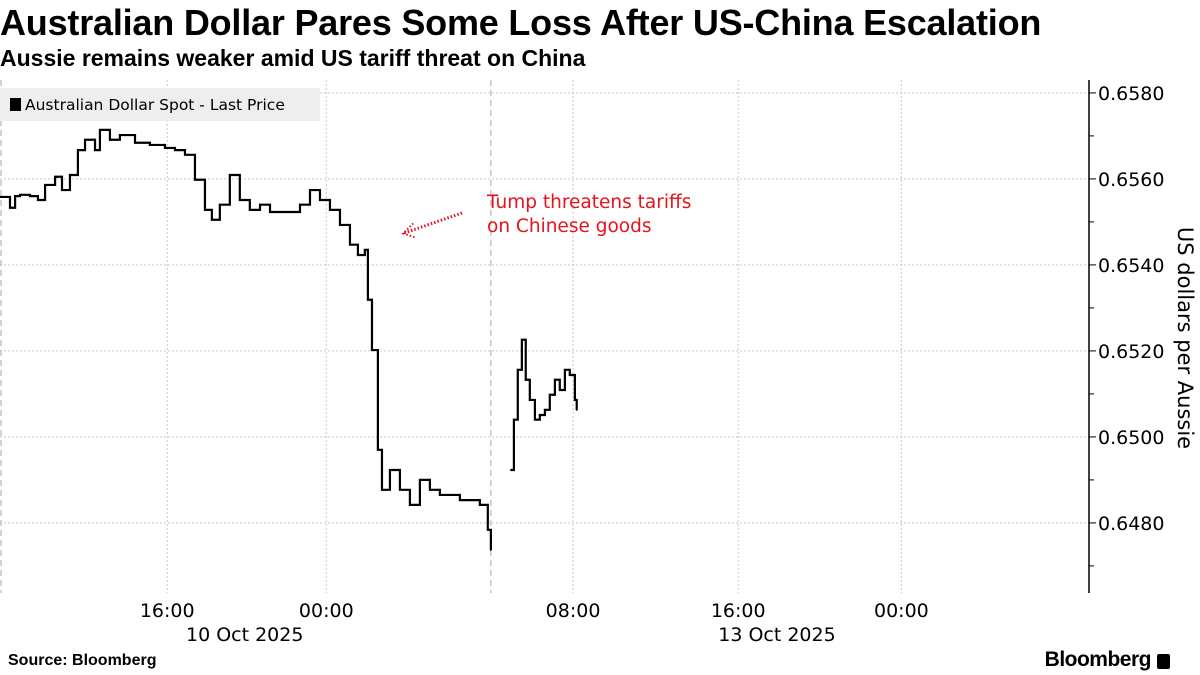 The image size is (1200, 675). Describe the element at coordinates (15, 104) in the screenshot. I see `legend-swatch-icon` at that location.